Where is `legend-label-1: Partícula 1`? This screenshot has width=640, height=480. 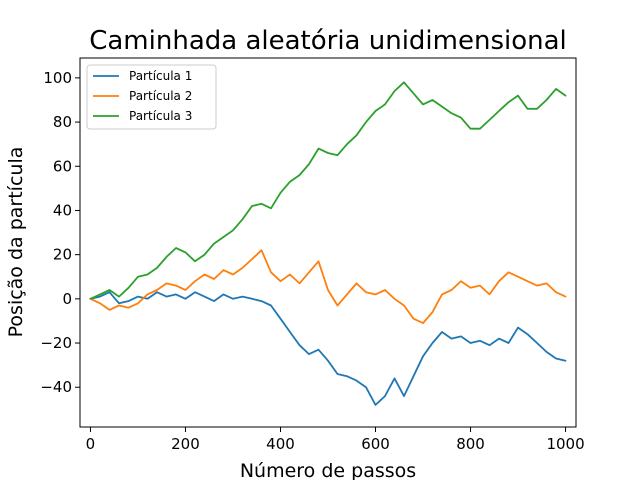 legend-label-1: Partícula 1 is located at coordinates (160, 76).